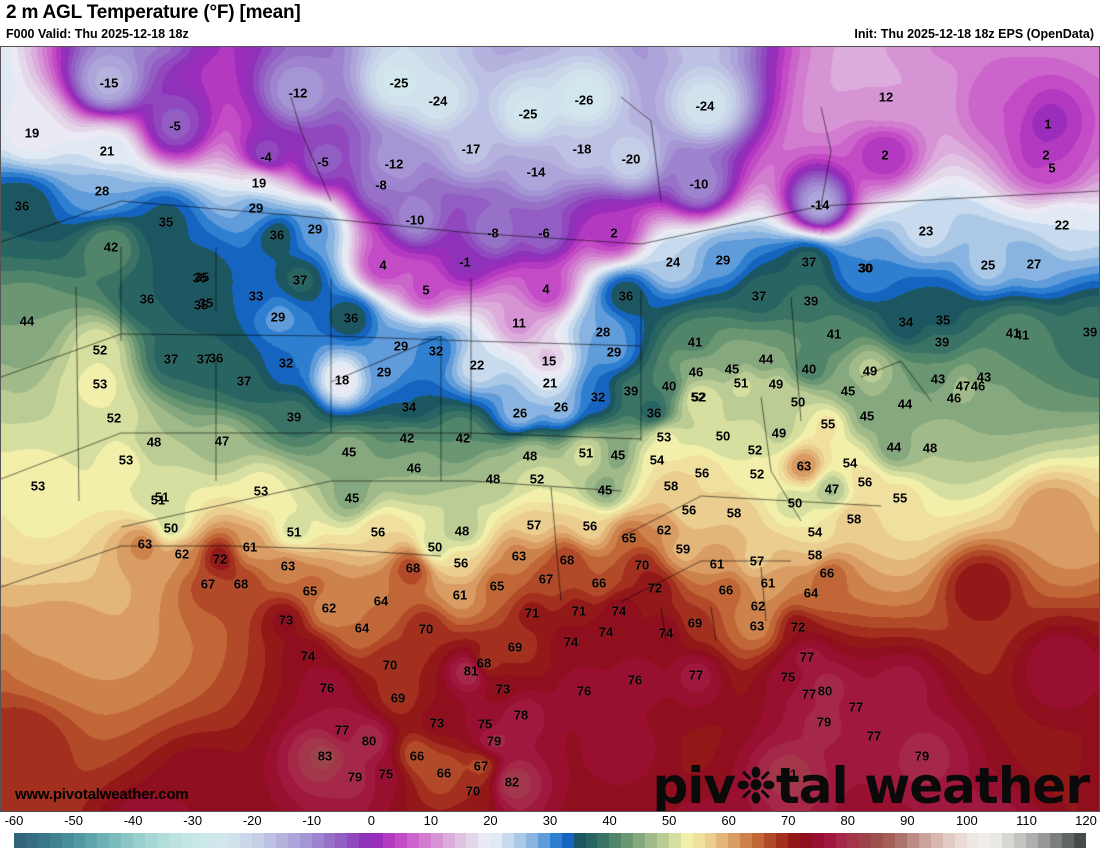 This screenshot has width=1100, height=850. I want to click on colorbar-tick-80: 80, so click(847, 820).